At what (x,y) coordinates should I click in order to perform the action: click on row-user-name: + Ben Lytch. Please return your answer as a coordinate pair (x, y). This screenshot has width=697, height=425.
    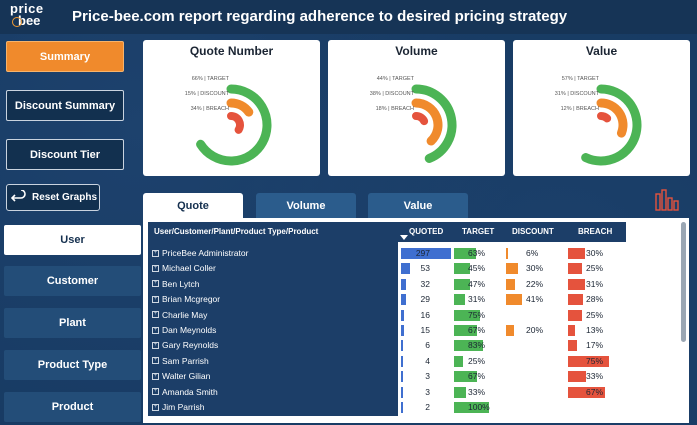
    Looking at the image, I should click on (176, 283).